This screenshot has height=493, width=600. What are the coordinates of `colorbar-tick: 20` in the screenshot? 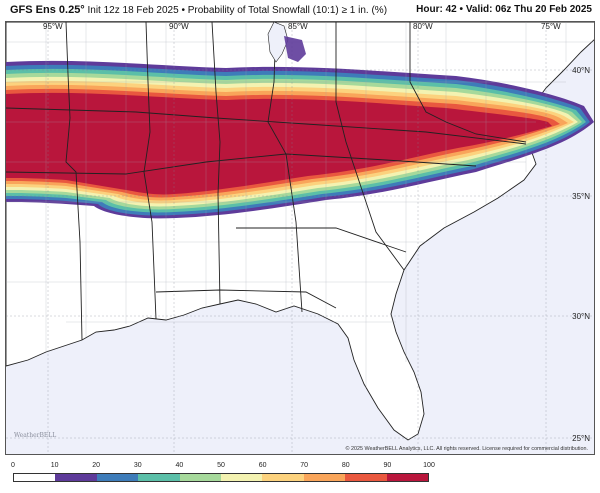 It's located at (96, 465).